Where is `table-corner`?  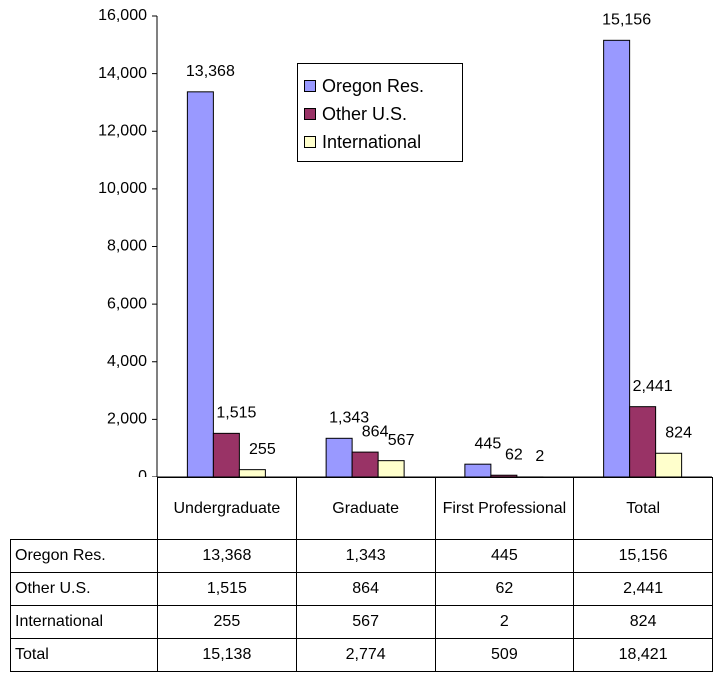 table-corner is located at coordinates (84, 509).